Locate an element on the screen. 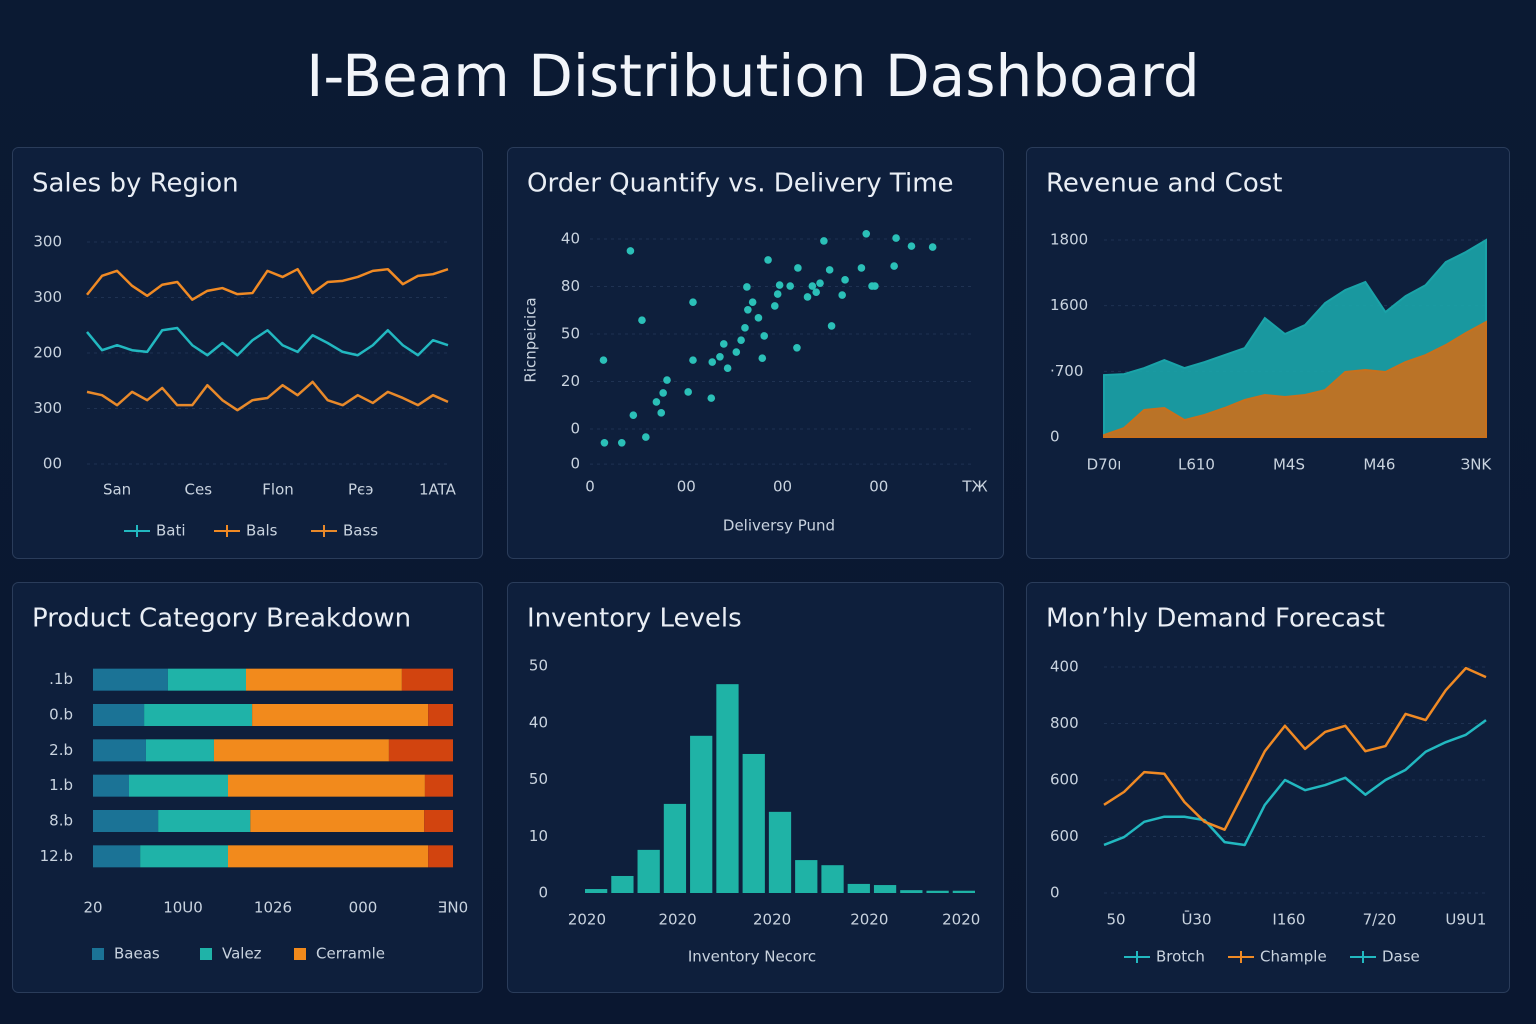  x-tick-label: 10U0 is located at coordinates (183, 908).